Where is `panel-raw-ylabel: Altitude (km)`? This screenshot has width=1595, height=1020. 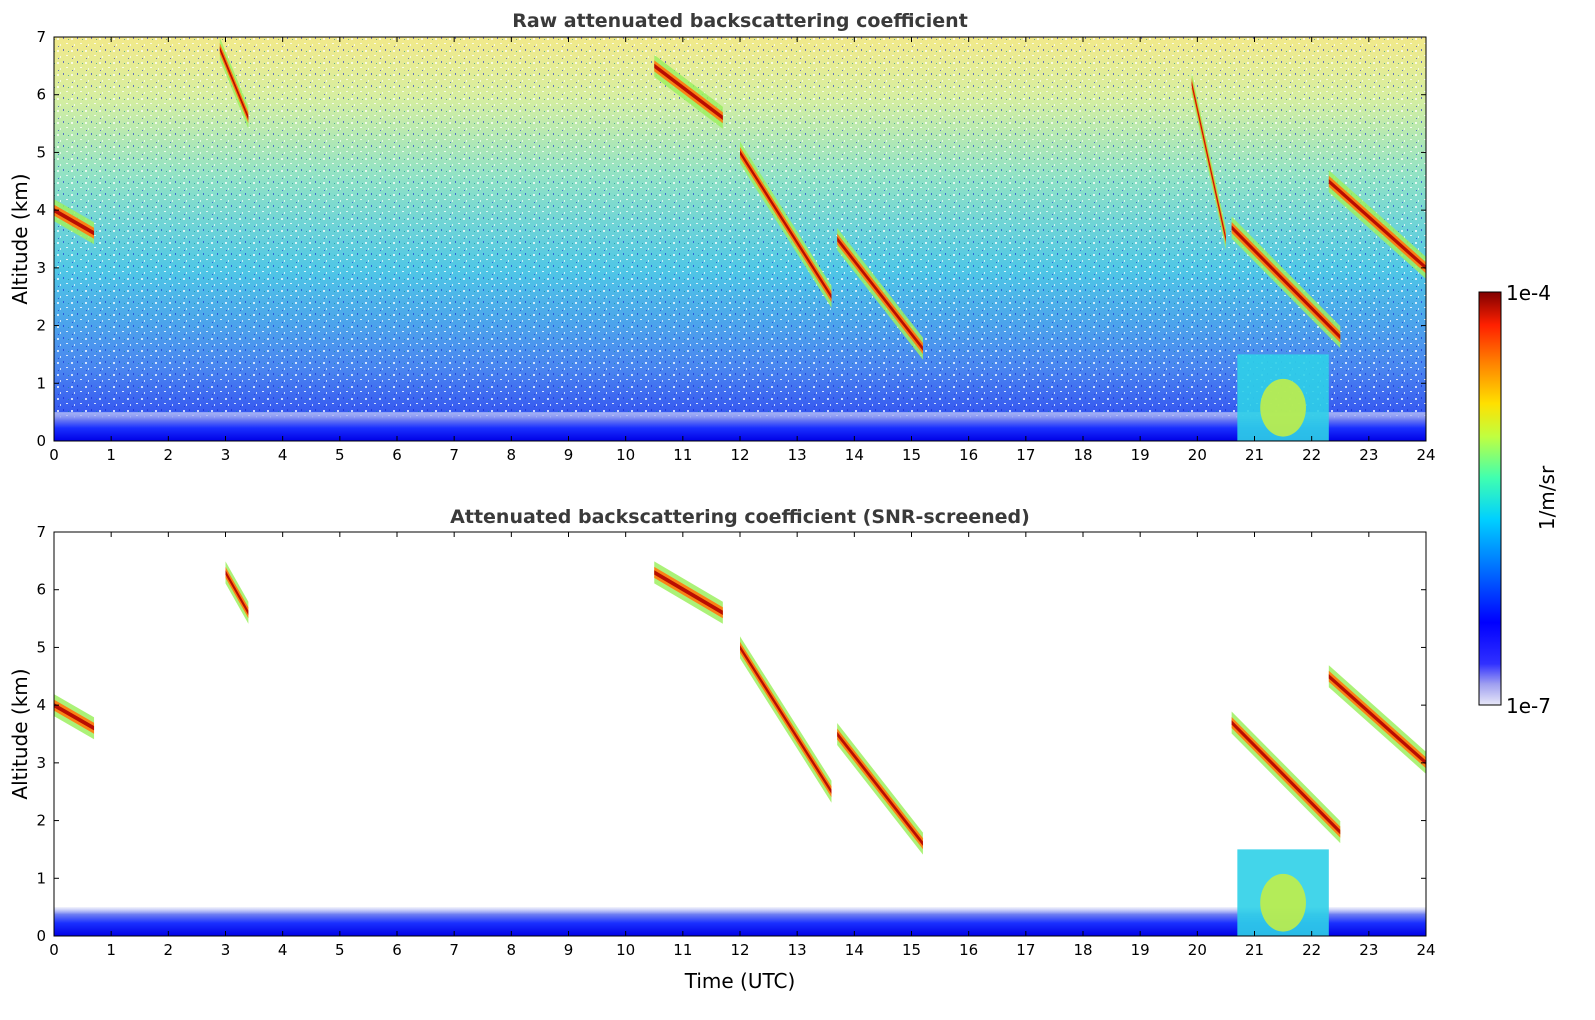 panel-raw-ylabel: Altitude (km) is located at coordinates (20, 238).